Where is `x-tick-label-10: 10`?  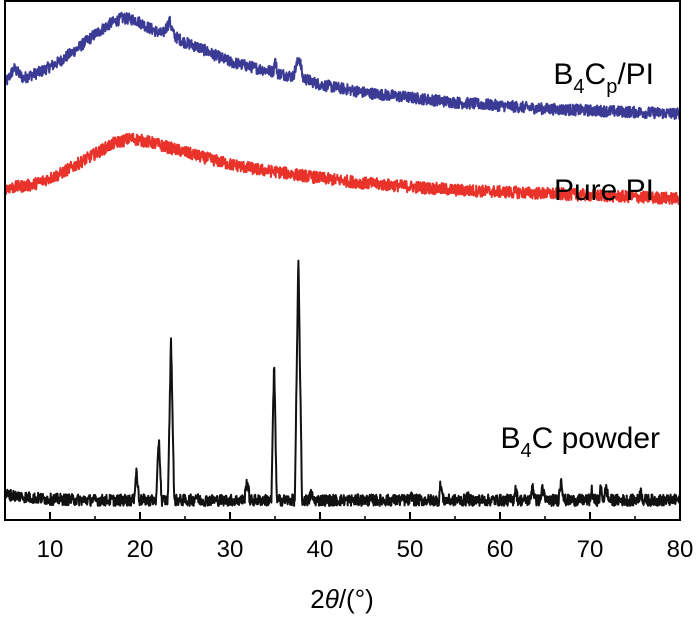
x-tick-label-10: 10 is located at coordinates (50, 549).